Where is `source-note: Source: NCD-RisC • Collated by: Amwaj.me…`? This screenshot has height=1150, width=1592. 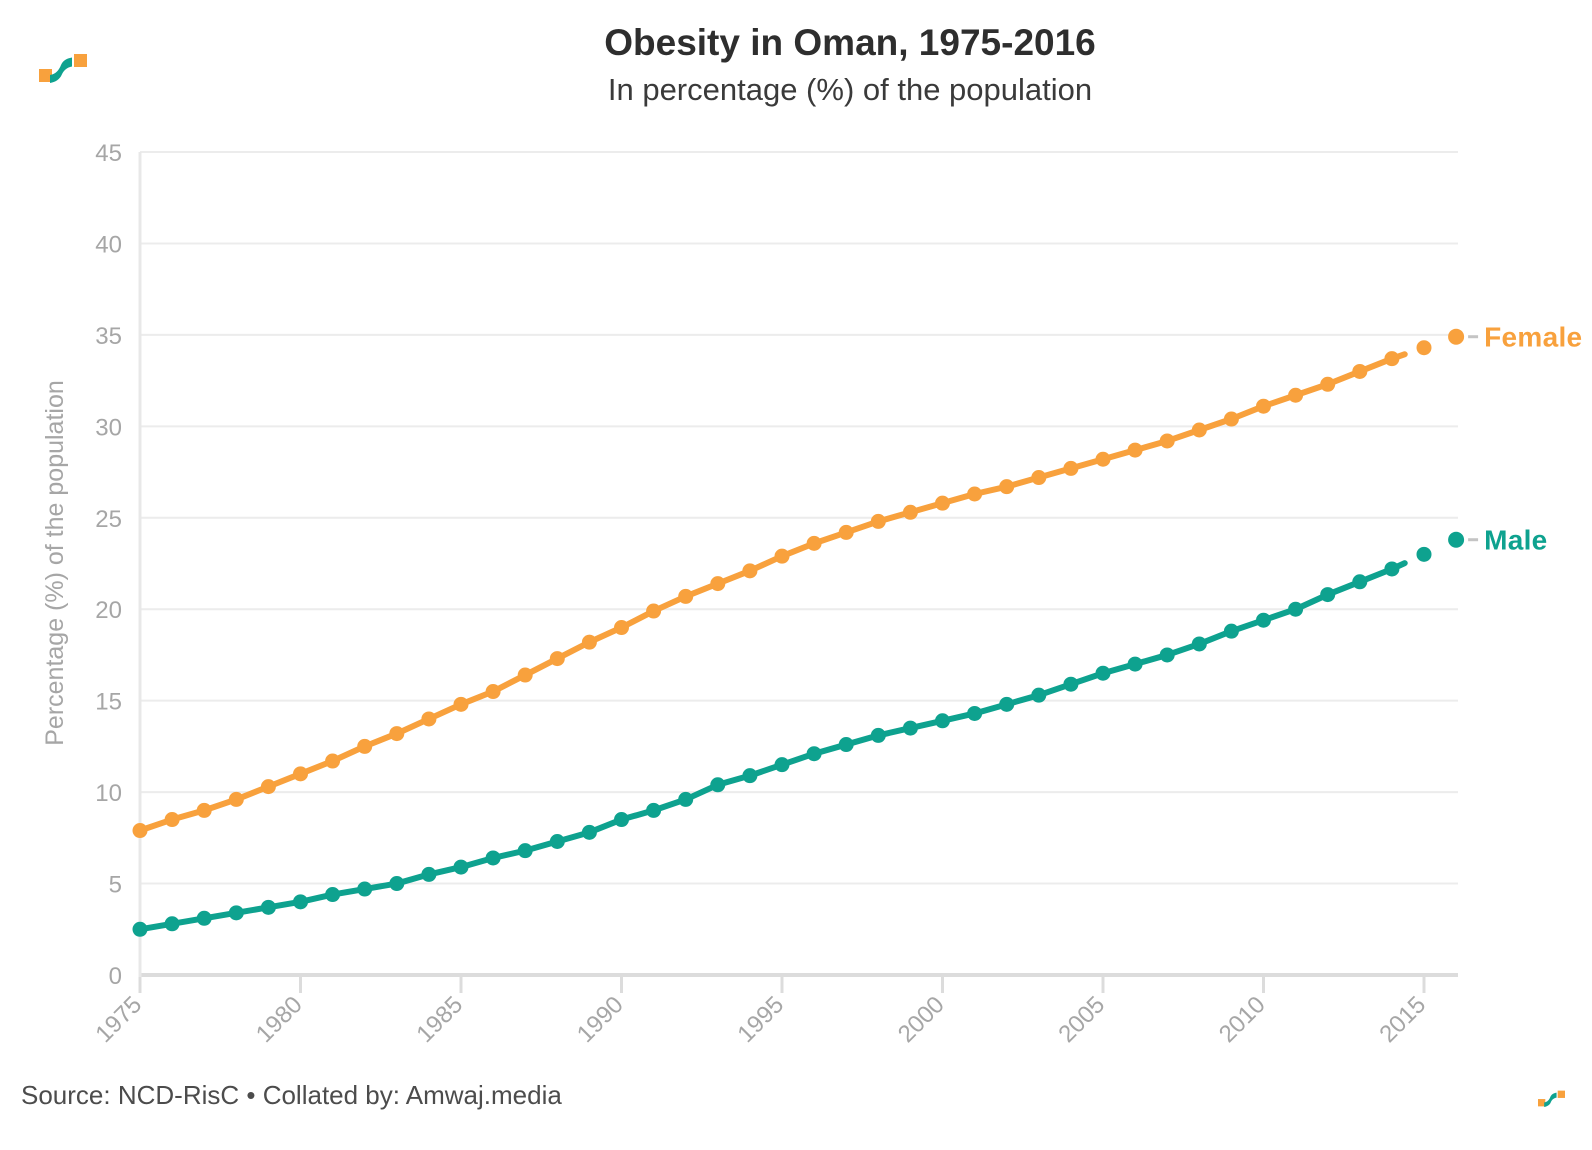
source-note: Source: NCD-RisC • Collated by: Amwaj.me… is located at coordinates (291, 1095).